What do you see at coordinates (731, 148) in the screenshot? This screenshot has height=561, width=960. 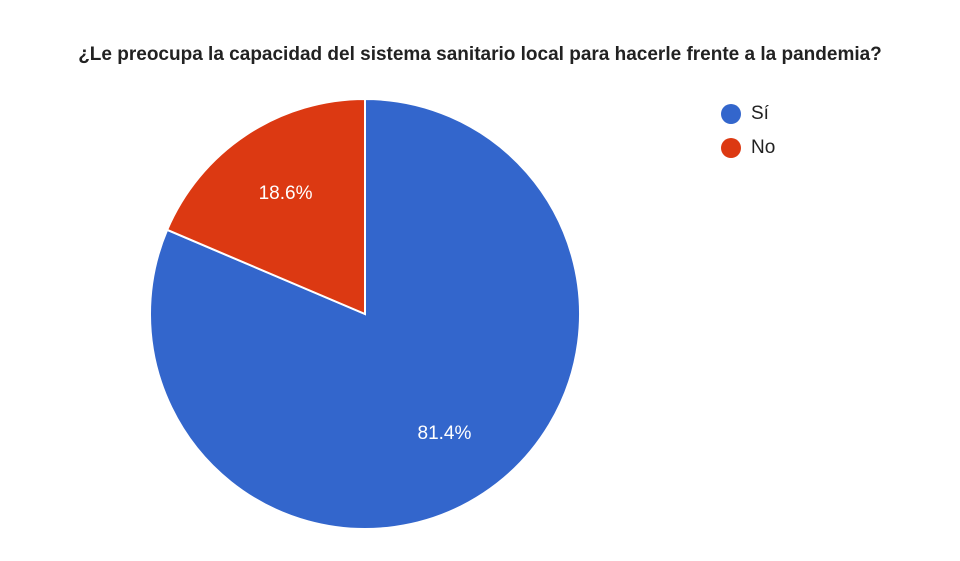 I see `legend-swatch-no` at bounding box center [731, 148].